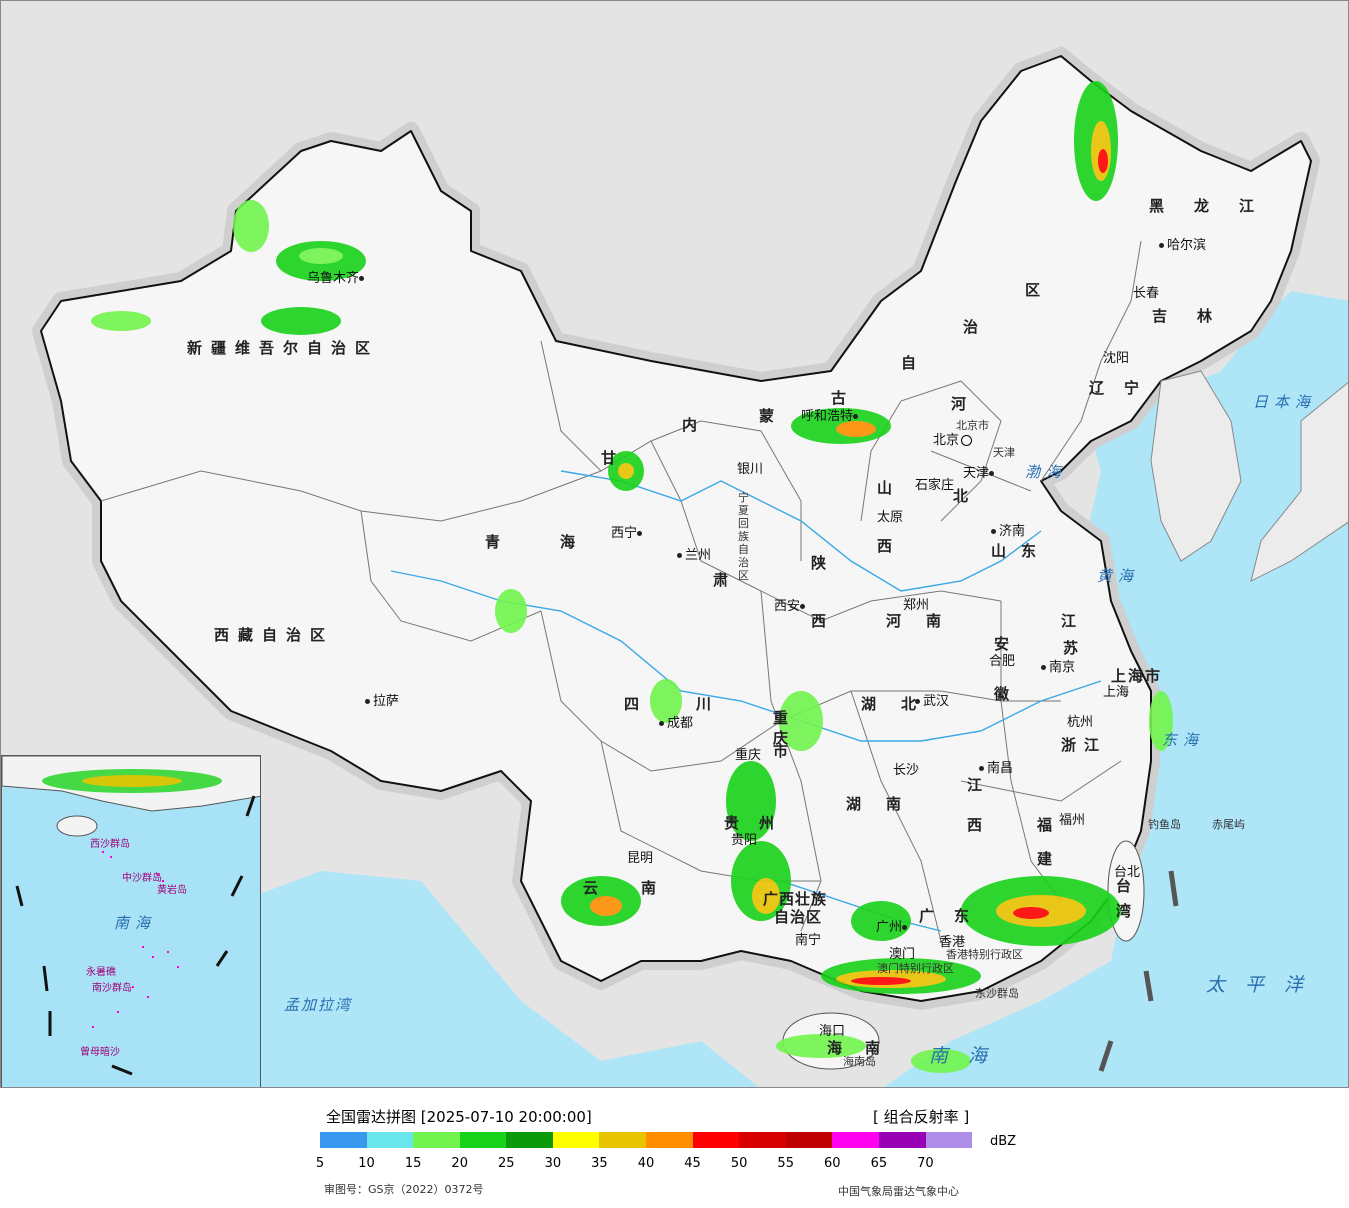 The image size is (1349, 1208). I want to click on province-hainan-nan: 南, so click(877, 1048).